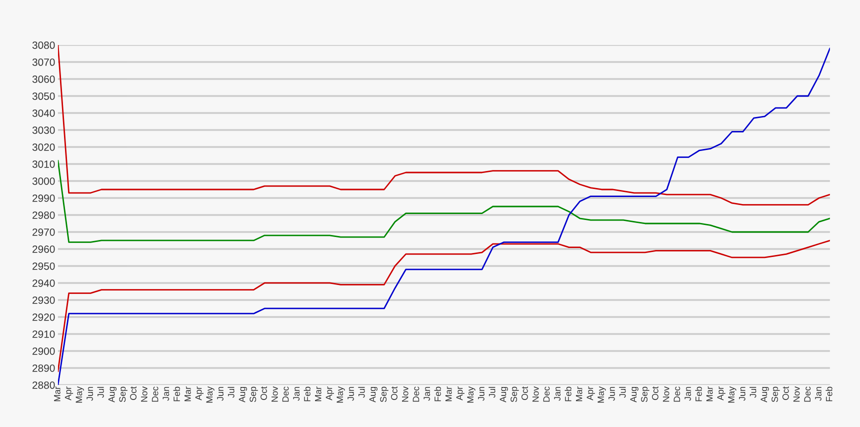  What do you see at coordinates (43, 368) in the screenshot?
I see `y-tick-label: 2890` at bounding box center [43, 368].